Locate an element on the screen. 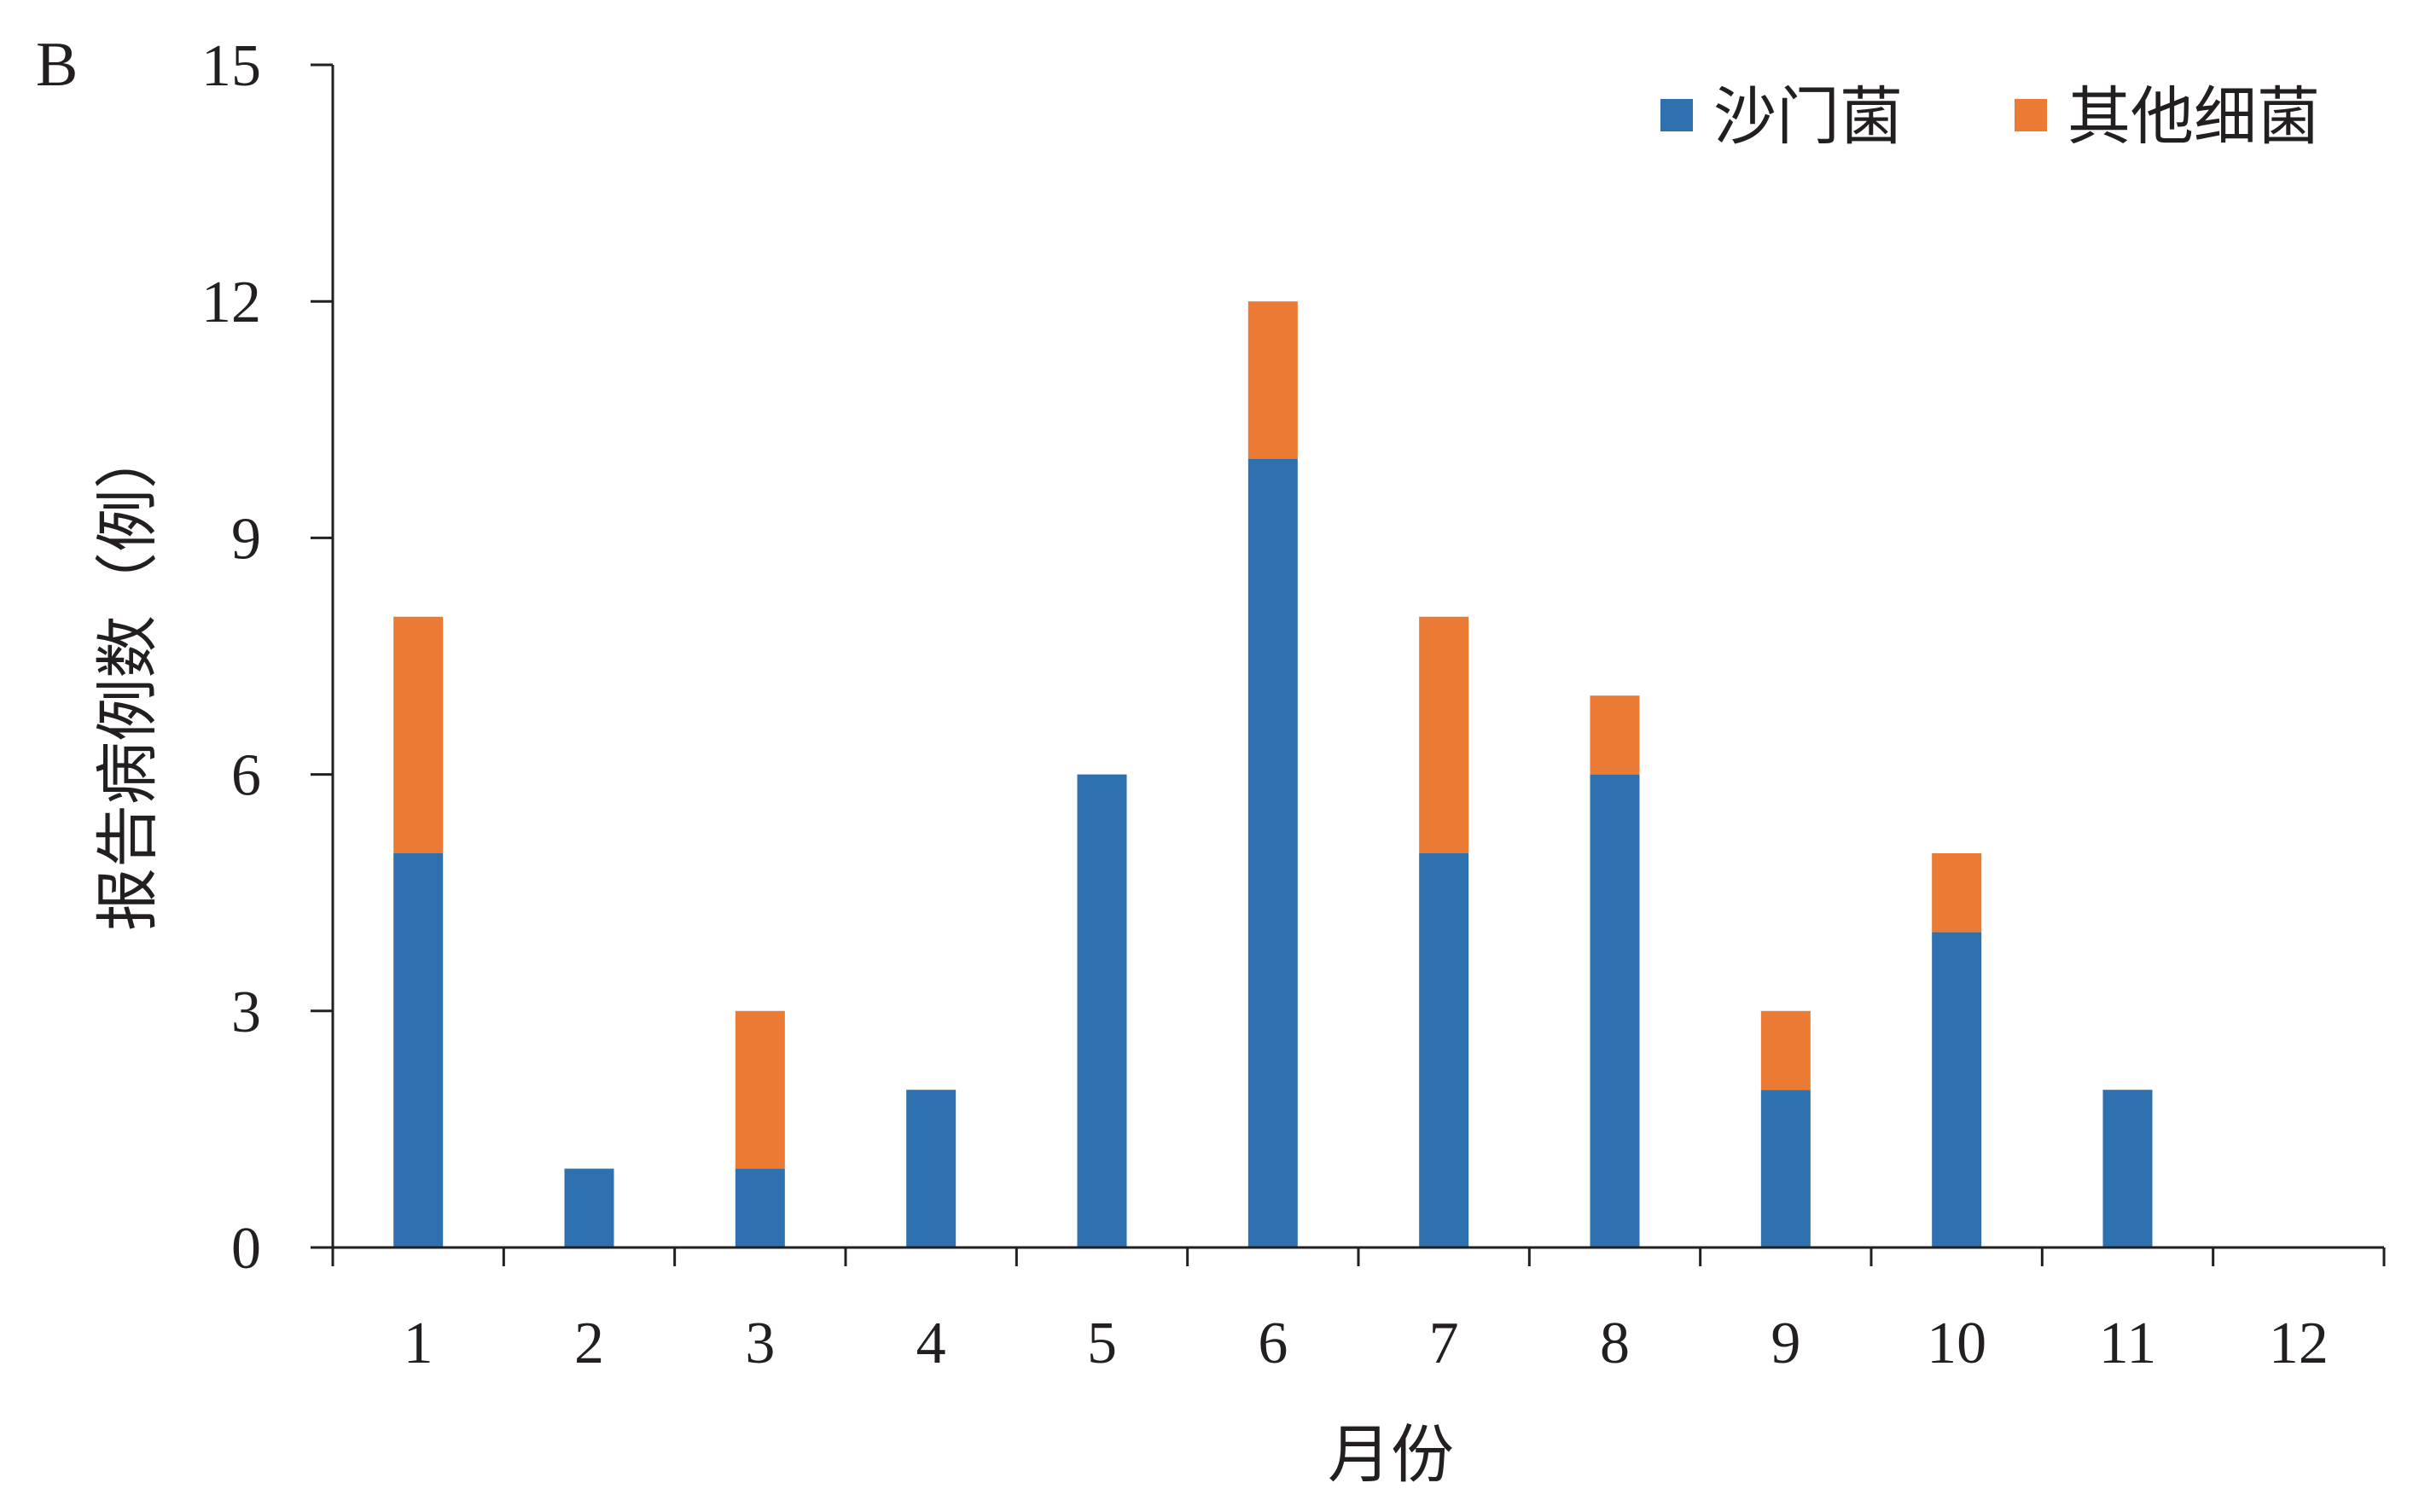  x-tick-label: 7 is located at coordinates (1444, 1343).